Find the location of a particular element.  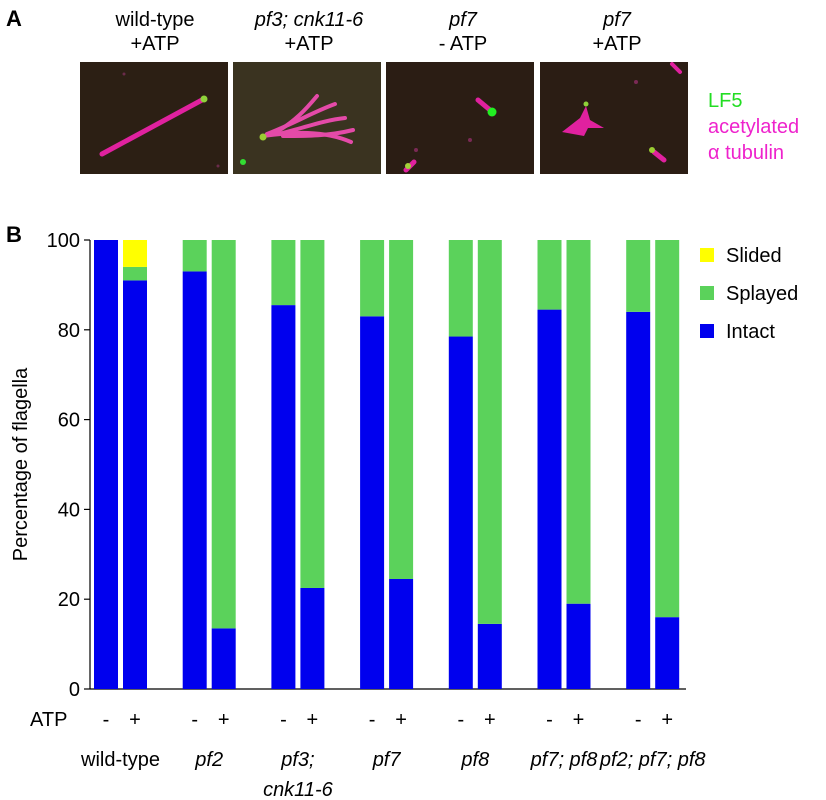

y-tick-label: 0 is located at coordinates (74, 690).